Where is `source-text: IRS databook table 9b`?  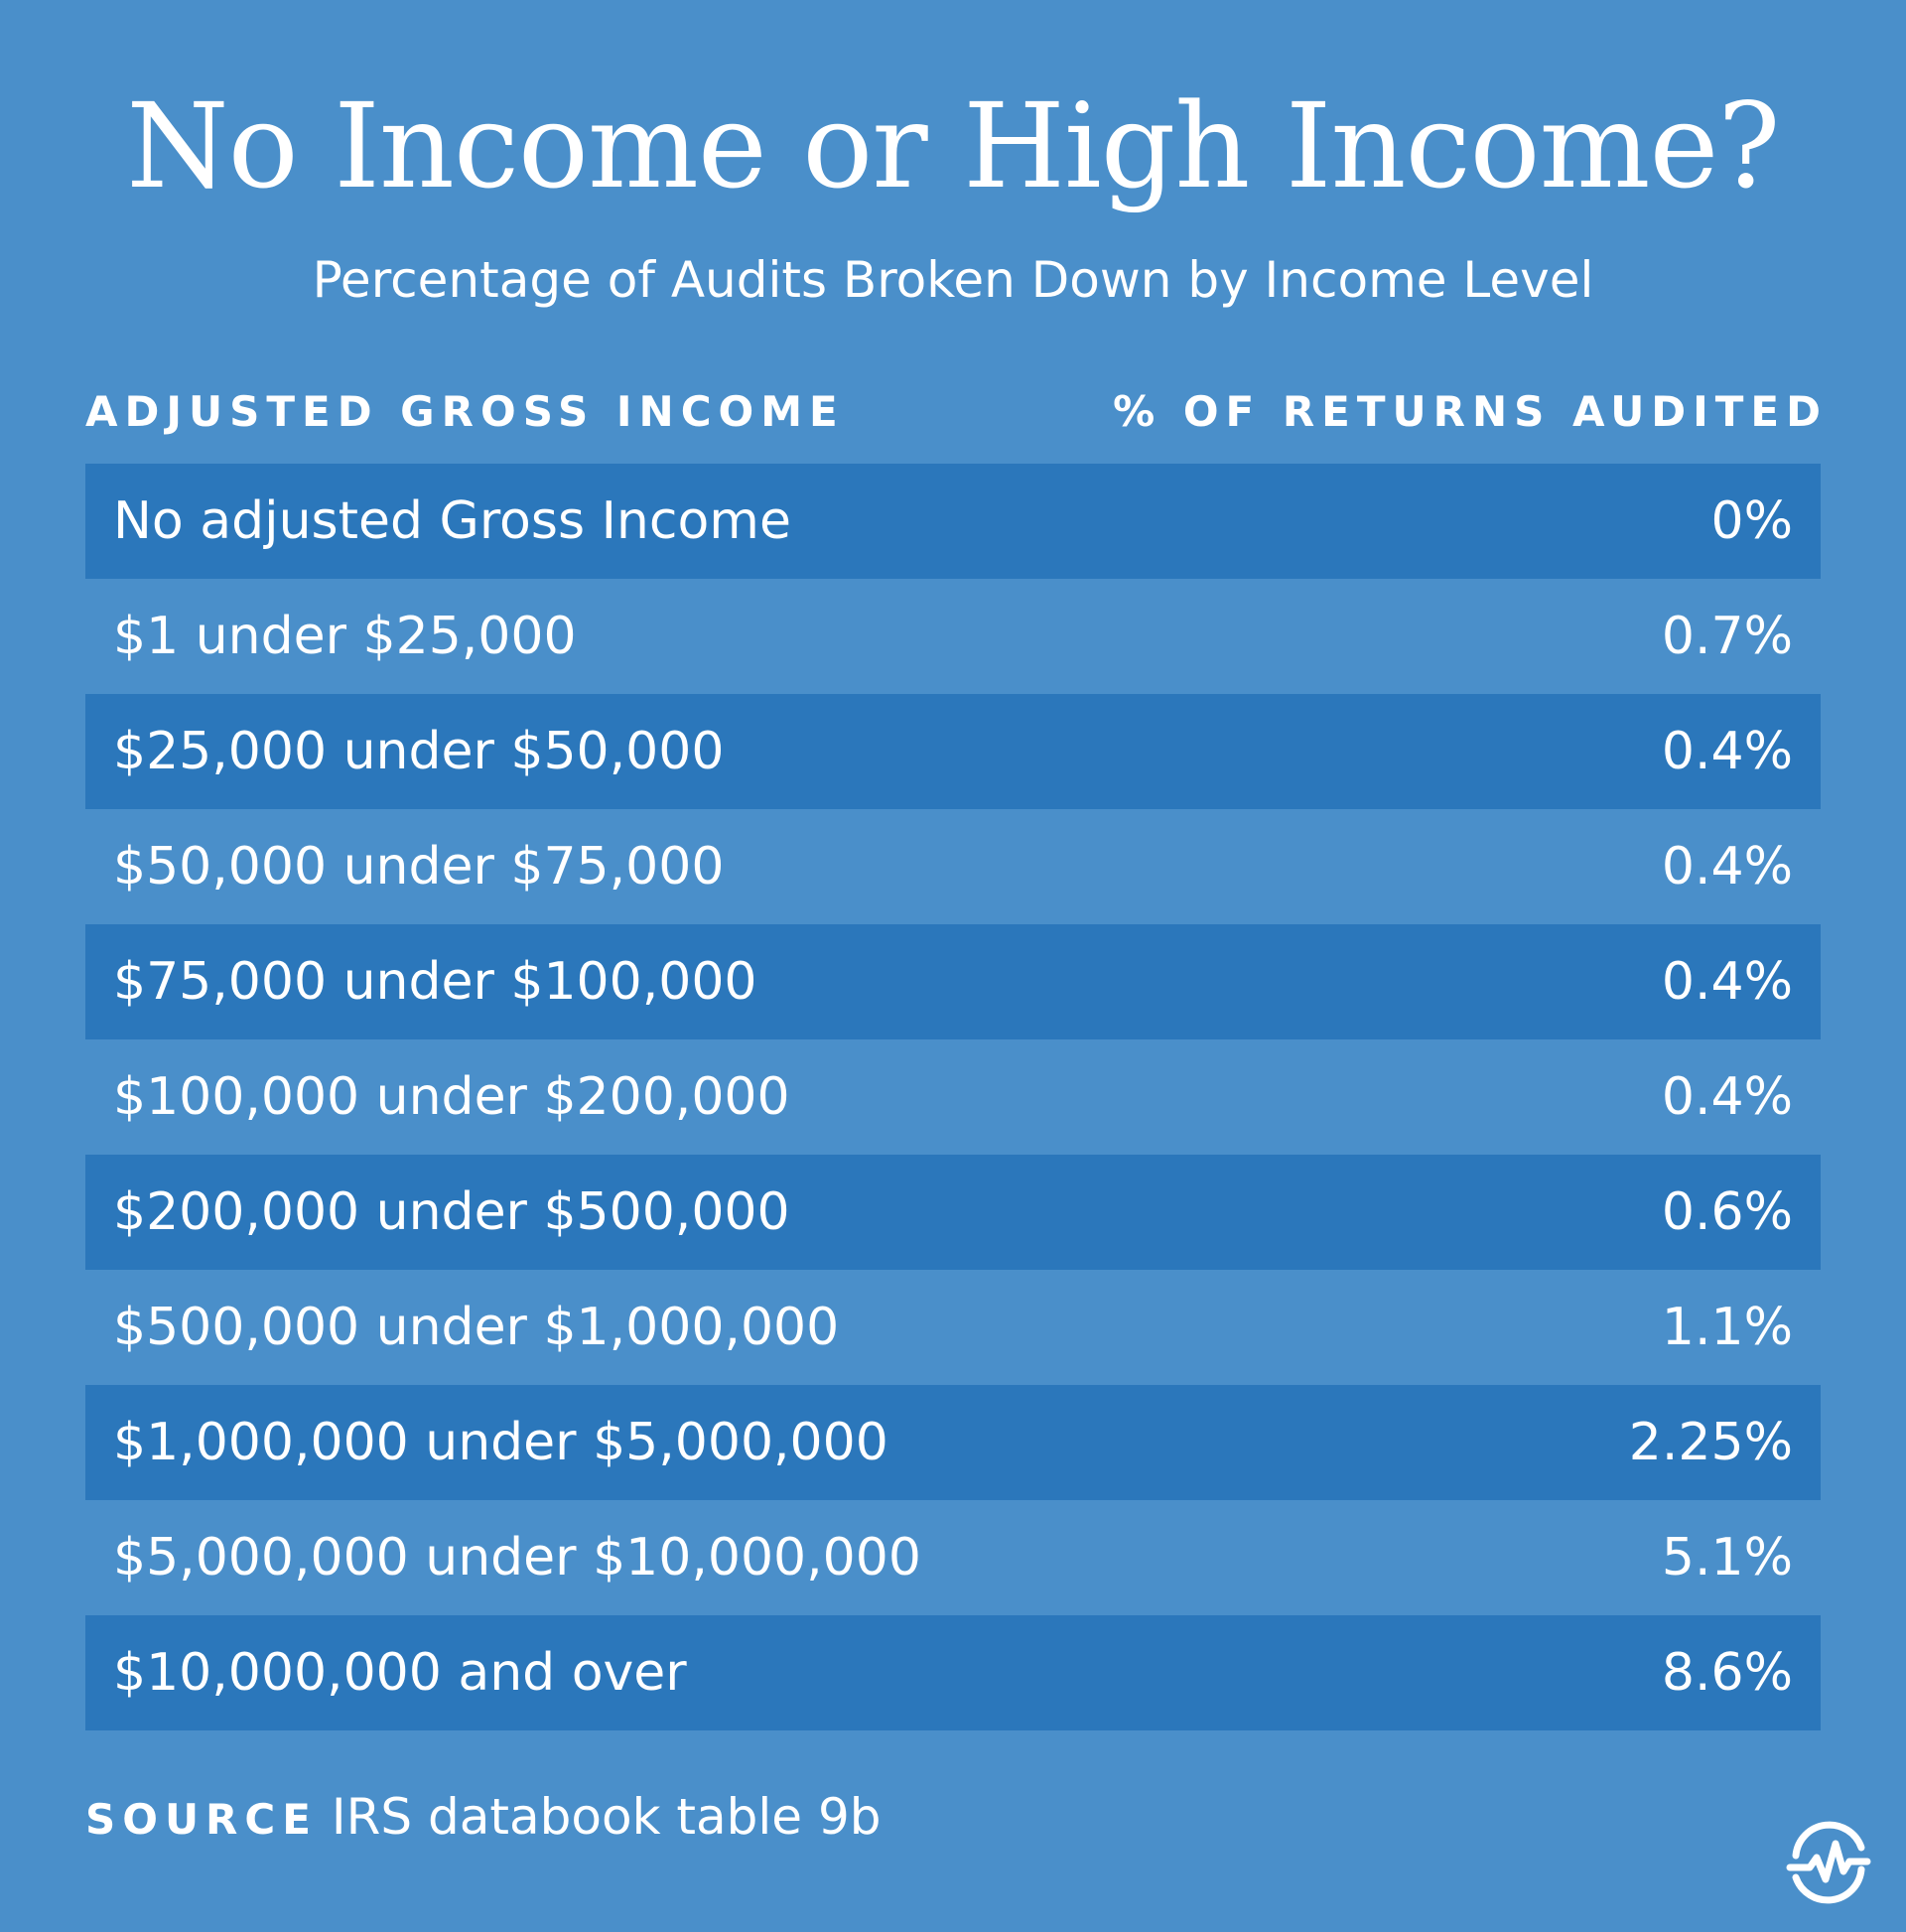 source-text: IRS databook table 9b is located at coordinates (606, 1817).